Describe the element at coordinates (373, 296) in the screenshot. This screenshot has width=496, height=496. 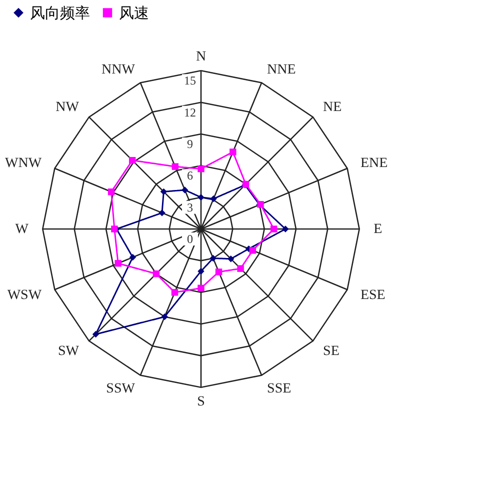
I see `spoke-label: ESE` at that location.